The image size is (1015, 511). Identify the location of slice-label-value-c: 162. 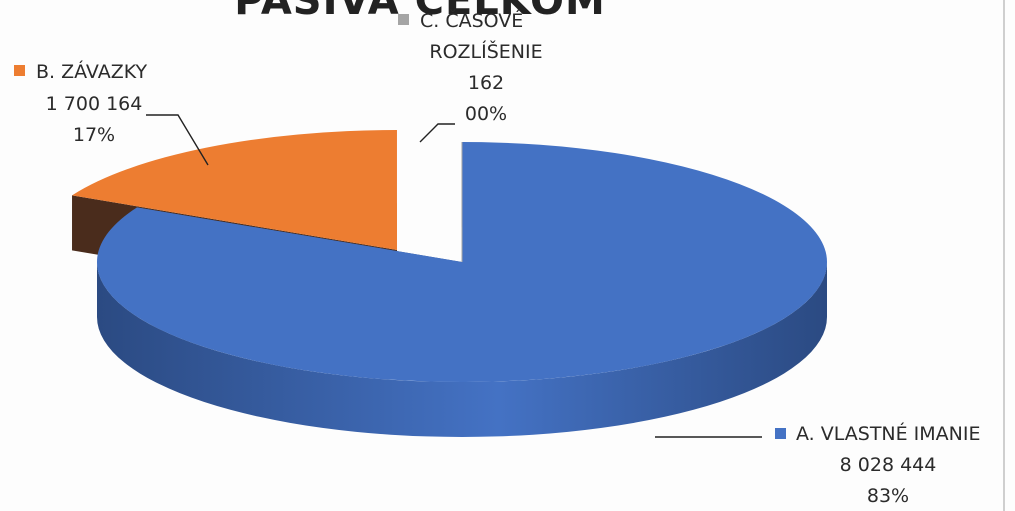
(486, 83).